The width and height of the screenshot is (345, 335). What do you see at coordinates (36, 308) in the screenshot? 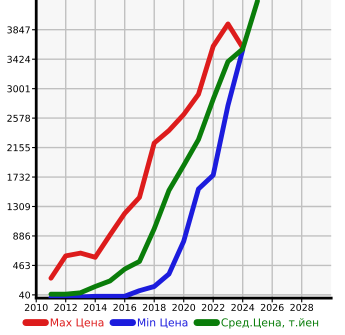
I see `x-tick-label: 2010` at bounding box center [36, 308].